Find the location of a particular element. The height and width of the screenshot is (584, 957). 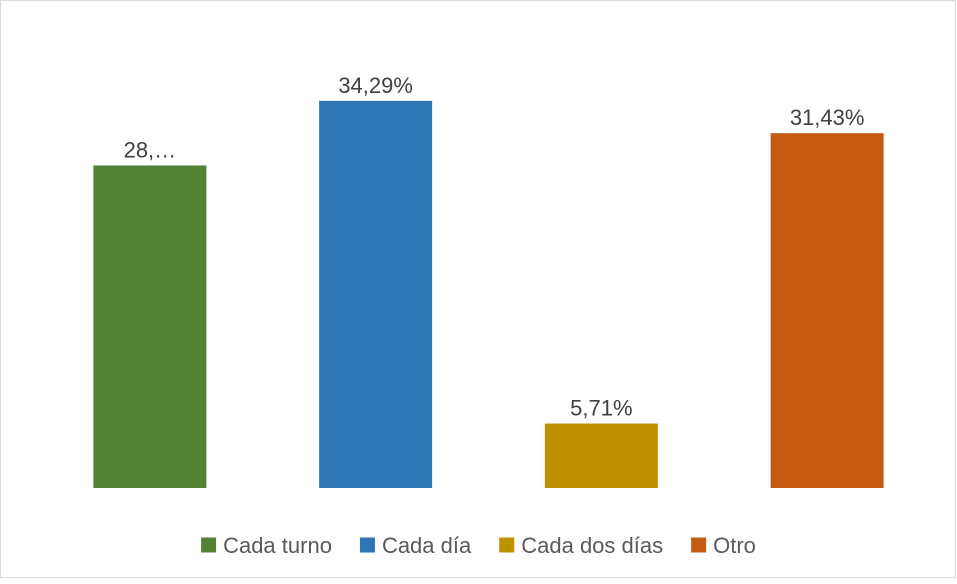

data-label: 31,43% is located at coordinates (827, 117).